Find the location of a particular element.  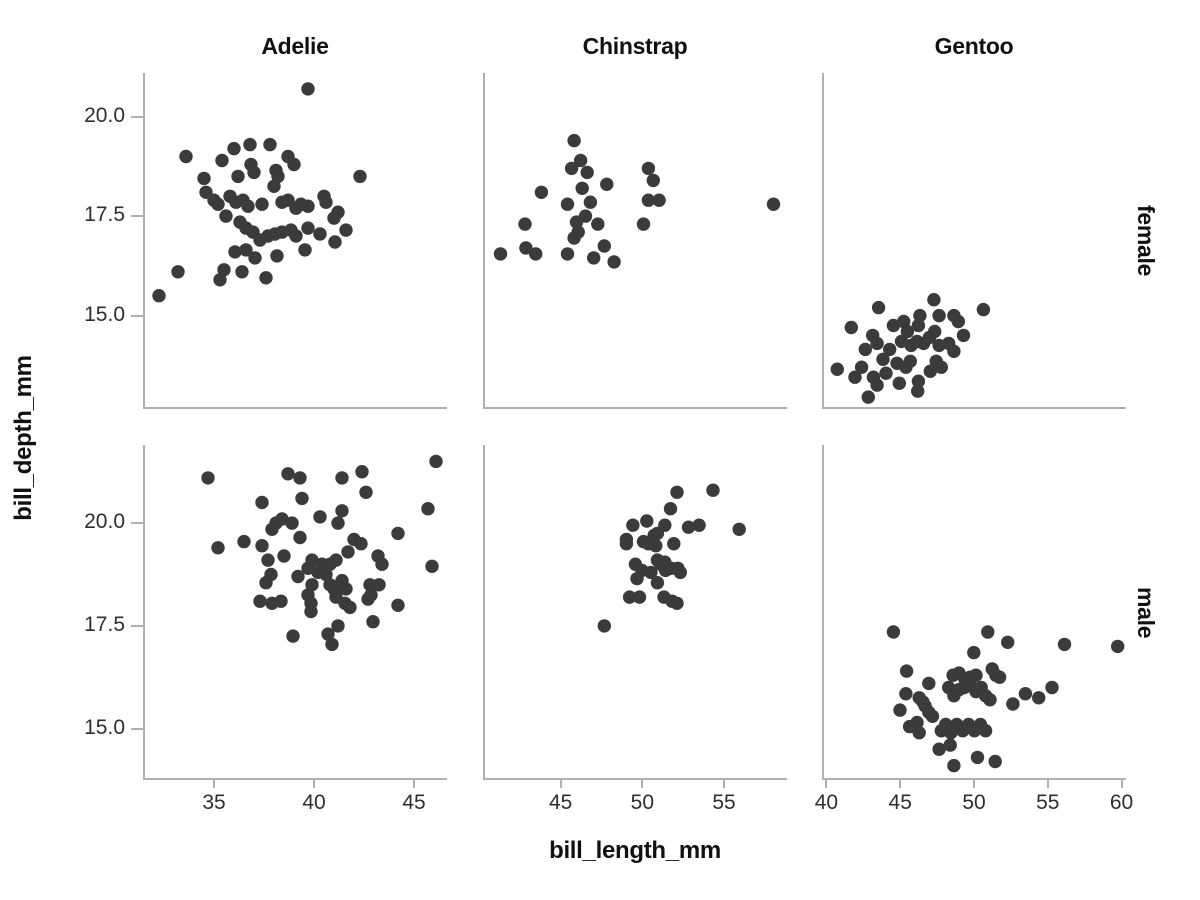

y-axis-label: bill_depth_mm is located at coordinates (23, 438).